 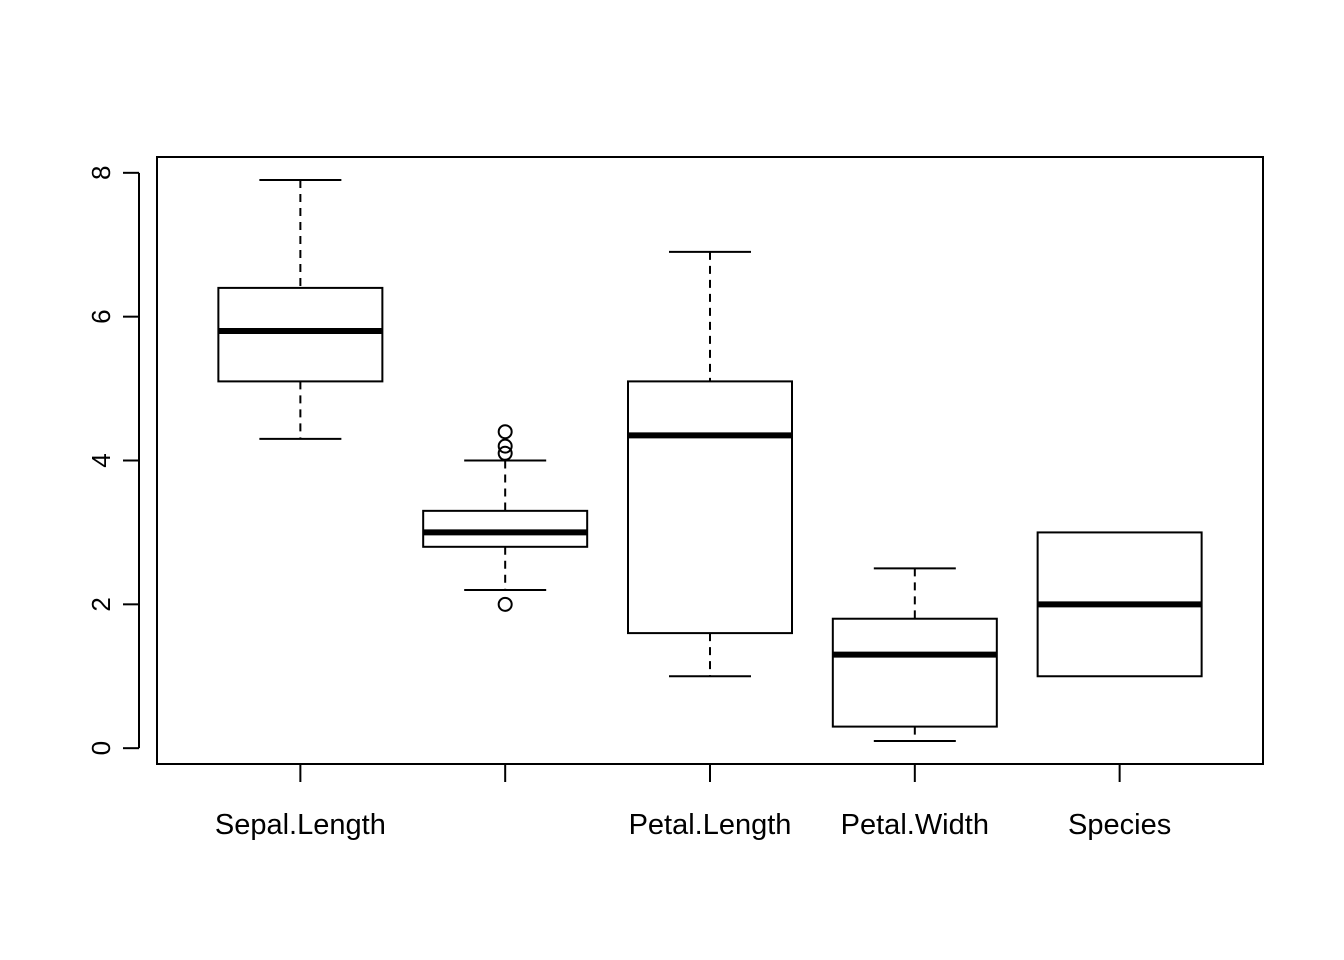 What do you see at coordinates (1119, 604) in the screenshot?
I see `box-Species` at bounding box center [1119, 604].